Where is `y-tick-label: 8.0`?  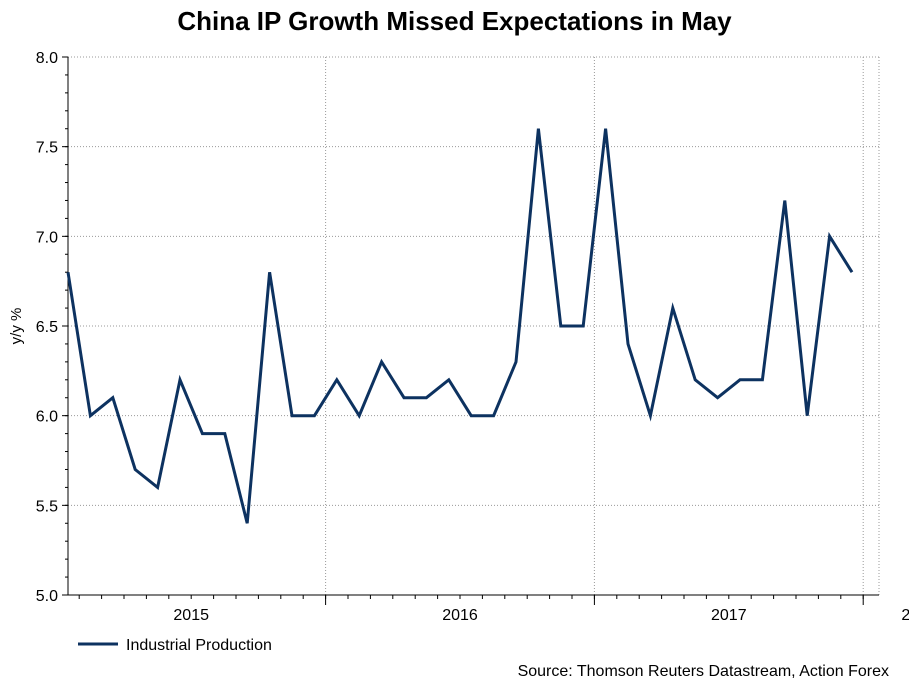 y-tick-label: 8.0 is located at coordinates (47, 58).